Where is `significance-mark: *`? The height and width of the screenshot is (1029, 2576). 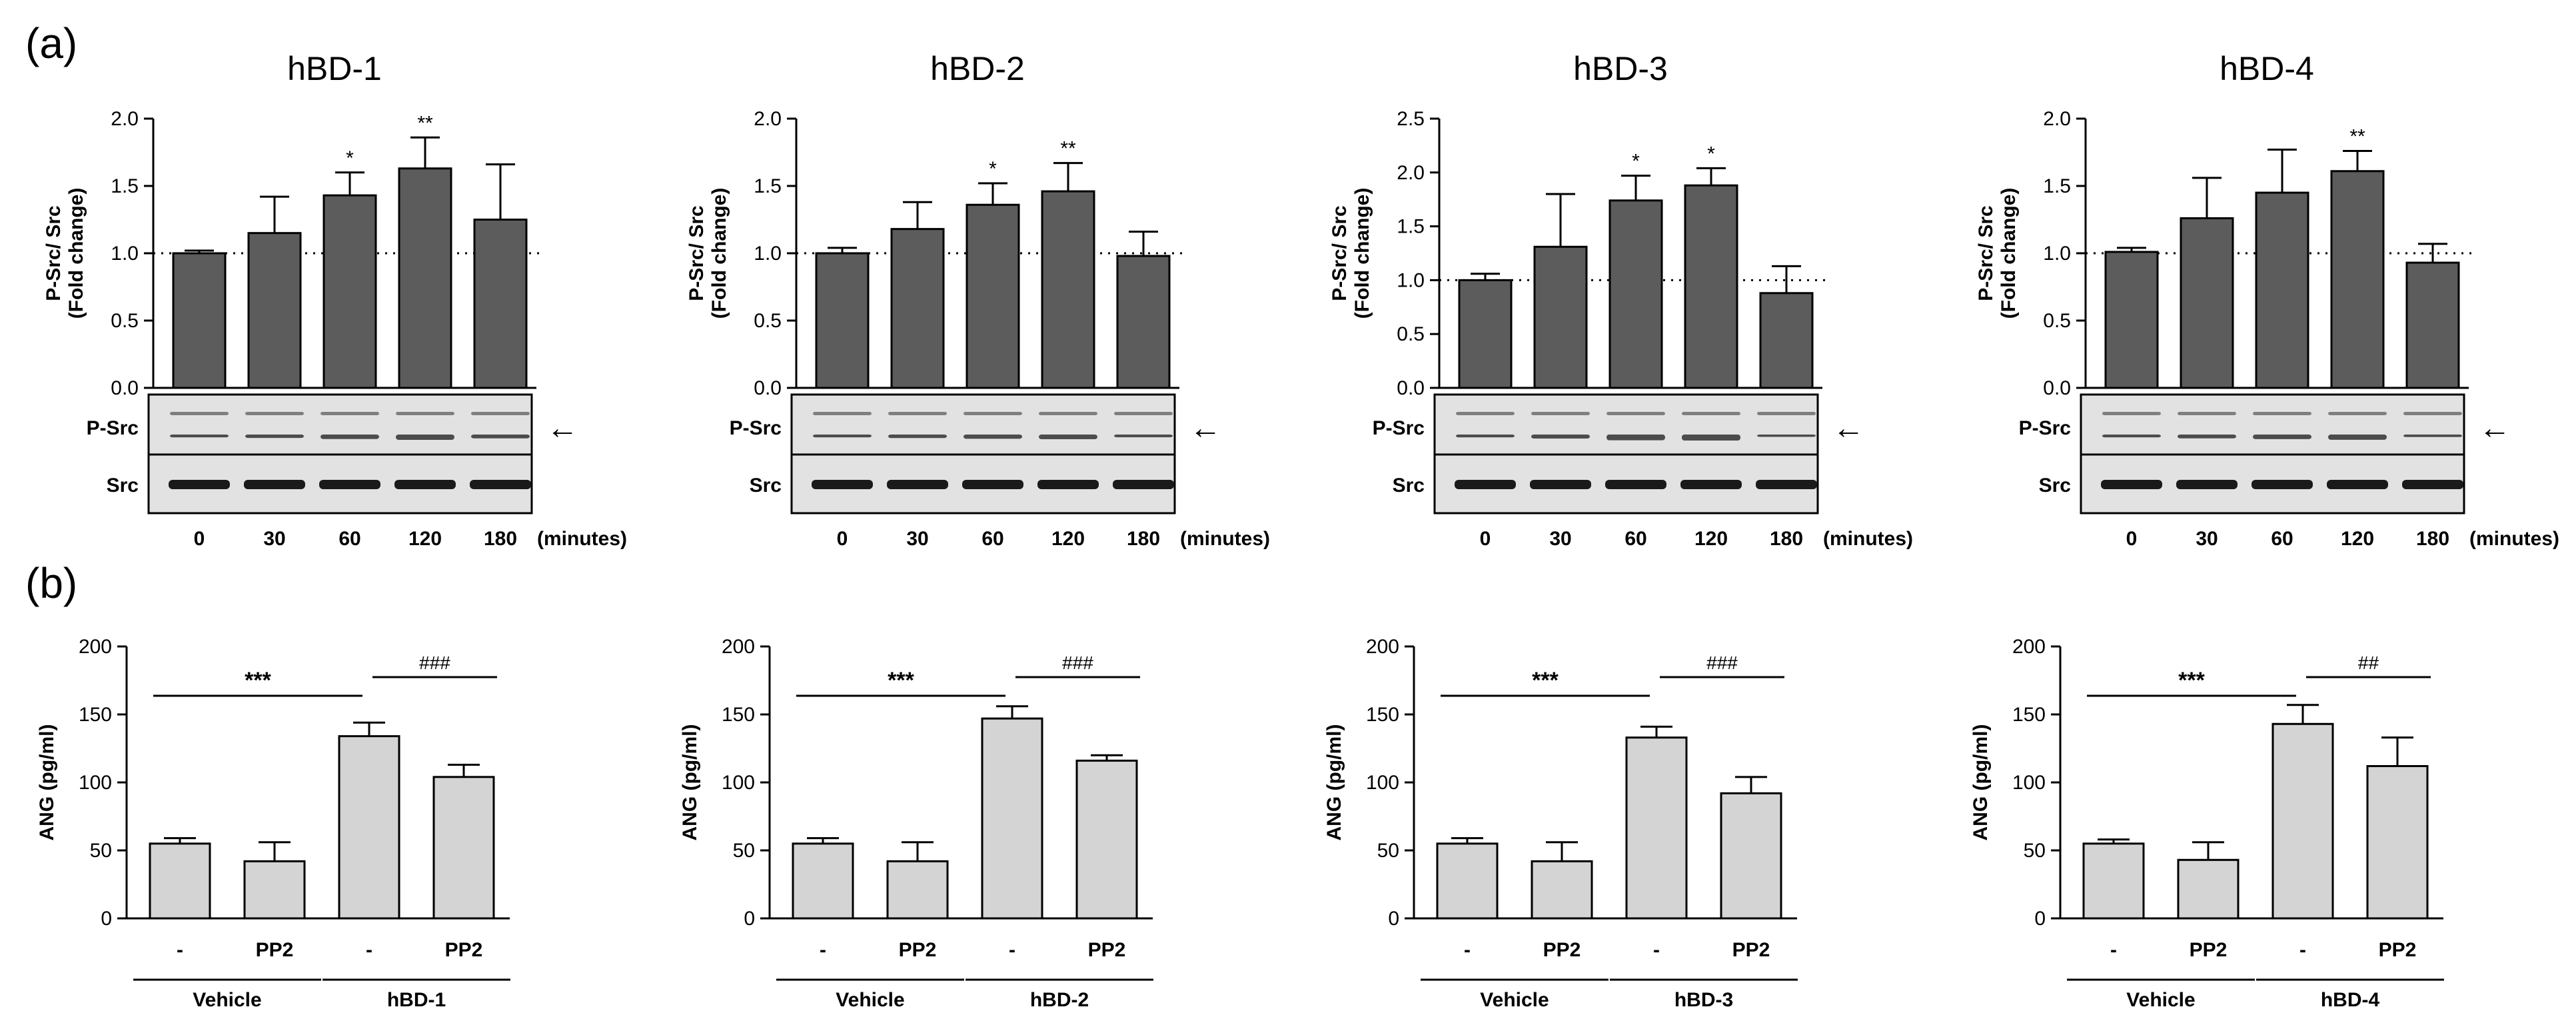
significance-mark: * is located at coordinates (350, 158).